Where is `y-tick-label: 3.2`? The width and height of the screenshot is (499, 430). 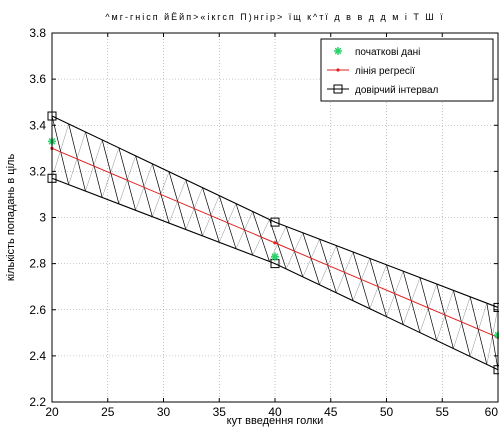 y-tick-label: 3.2 is located at coordinates (37, 171).